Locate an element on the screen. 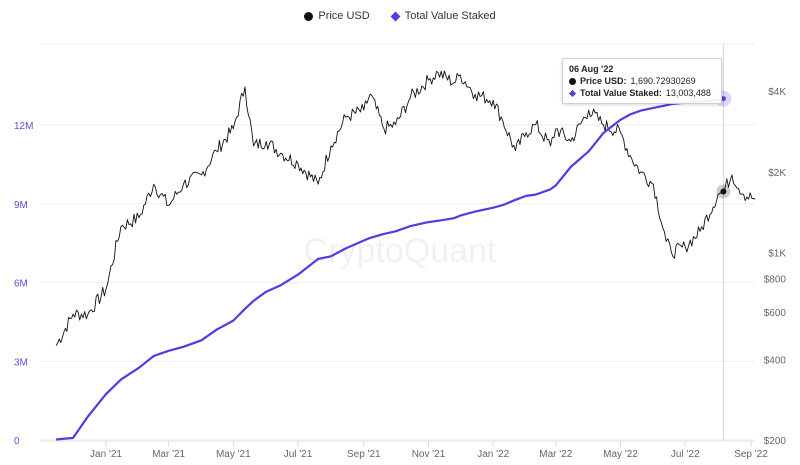 This screenshot has height=465, width=800. x-tick-label: Jan '22 is located at coordinates (493, 454).